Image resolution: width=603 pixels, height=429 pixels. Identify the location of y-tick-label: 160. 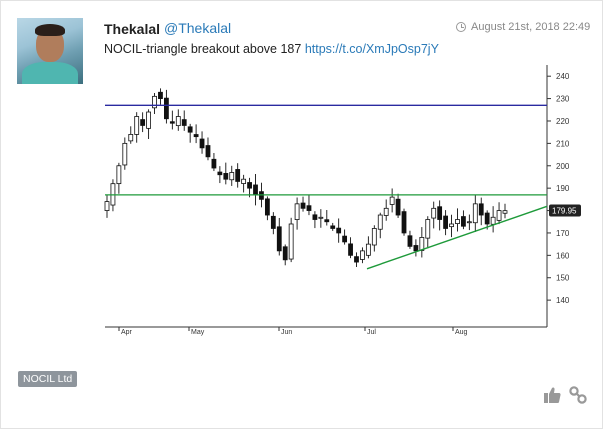
(563, 255).